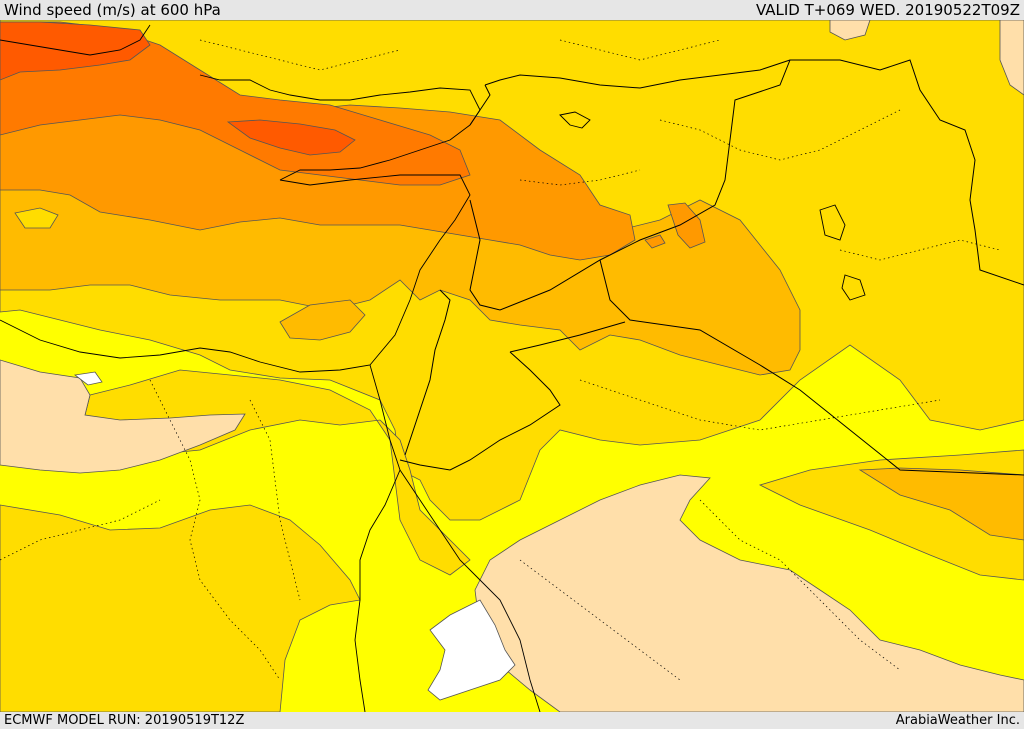 Image resolution: width=1024 pixels, height=729 pixels. I want to click on band-15-20-southwest, so click(180, 608).